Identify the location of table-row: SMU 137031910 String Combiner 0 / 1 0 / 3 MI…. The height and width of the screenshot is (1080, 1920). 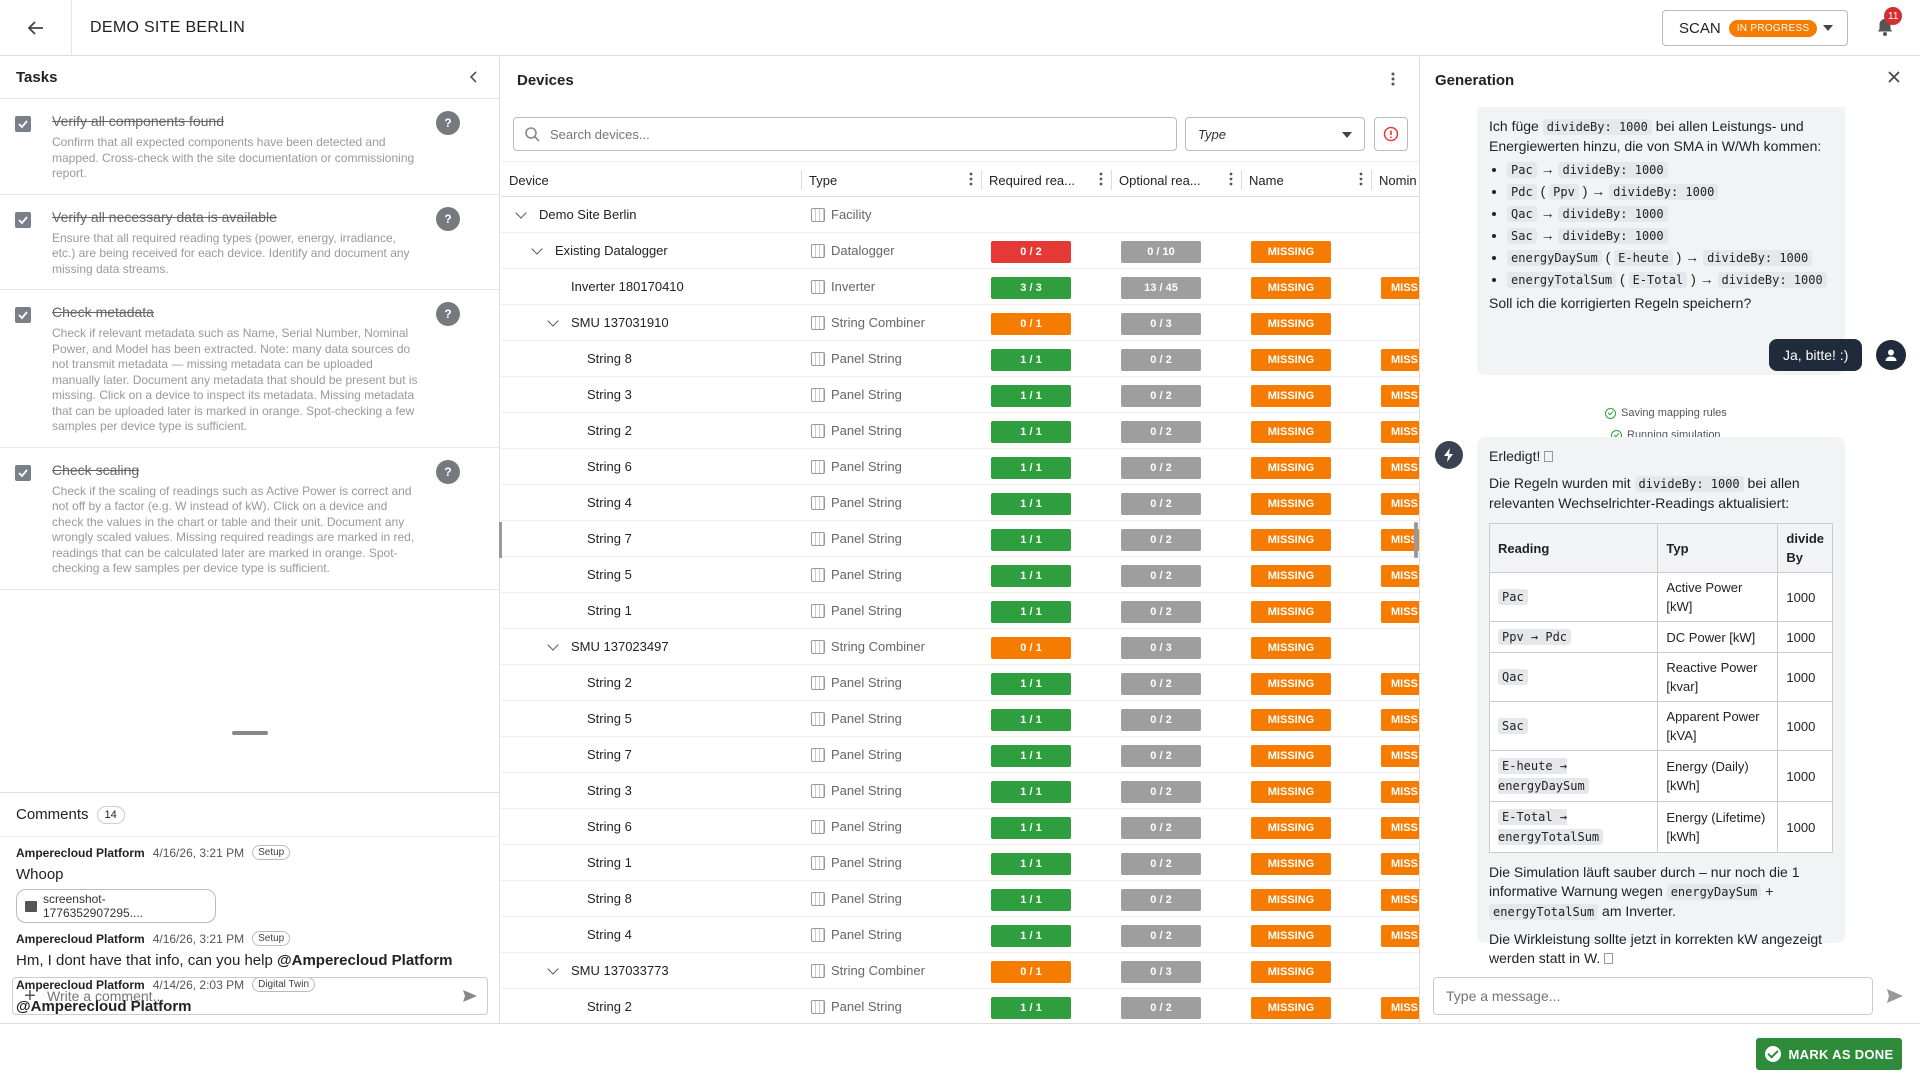
(960, 323).